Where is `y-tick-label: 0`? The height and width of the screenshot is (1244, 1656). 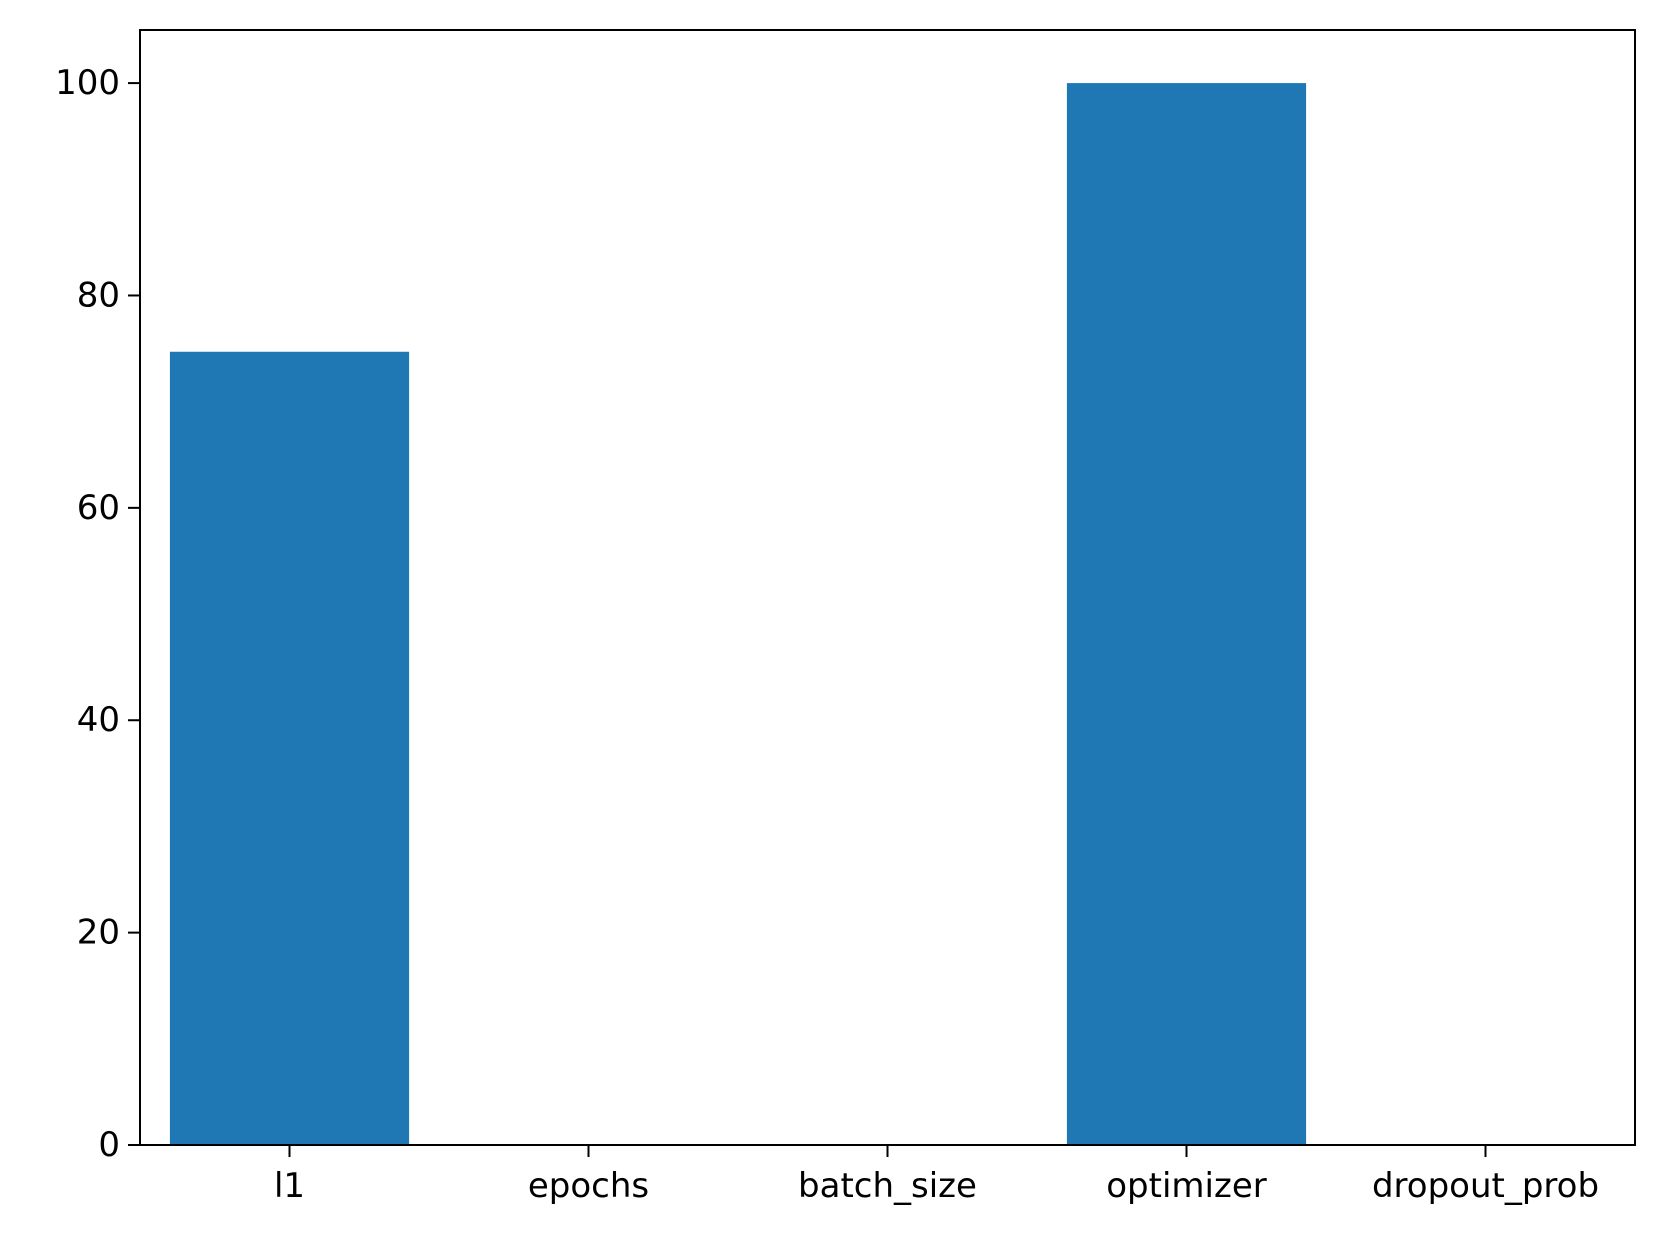
y-tick-label: 0 is located at coordinates (109, 1145).